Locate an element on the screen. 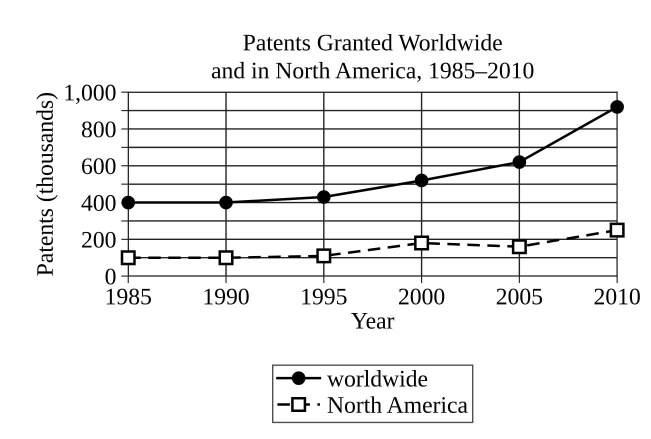 This screenshot has height=439, width=651. y-tick-label: 1,000 is located at coordinates (90, 94).